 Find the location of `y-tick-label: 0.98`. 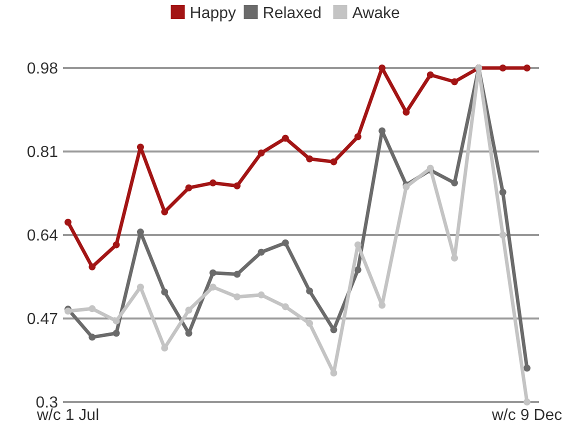

y-tick-label: 0.98 is located at coordinates (42, 69).